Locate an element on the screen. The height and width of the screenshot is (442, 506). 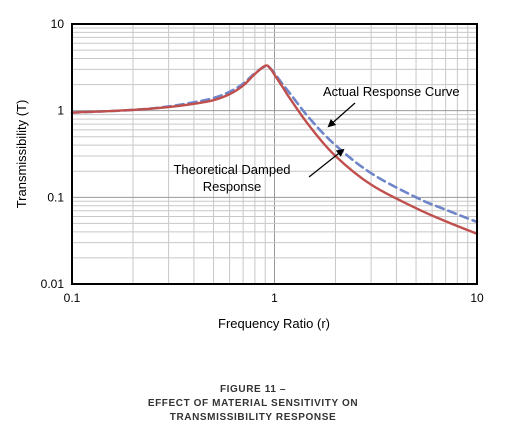
x-axis-label: Frequency Ratio (r) is located at coordinates (274, 323).